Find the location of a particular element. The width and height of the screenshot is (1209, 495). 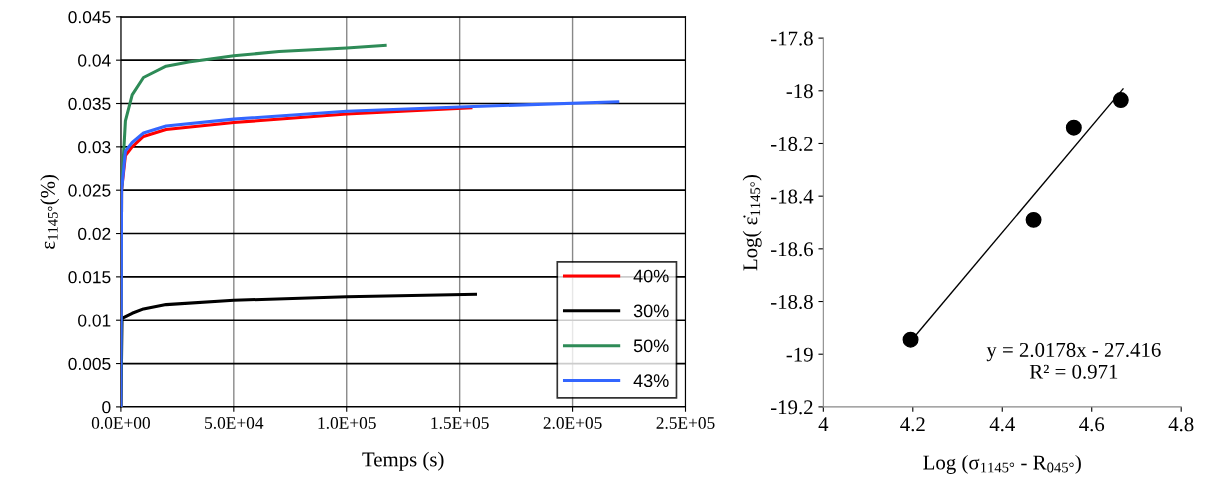

y-tick-label: -18.4 is located at coordinates (792, 196).